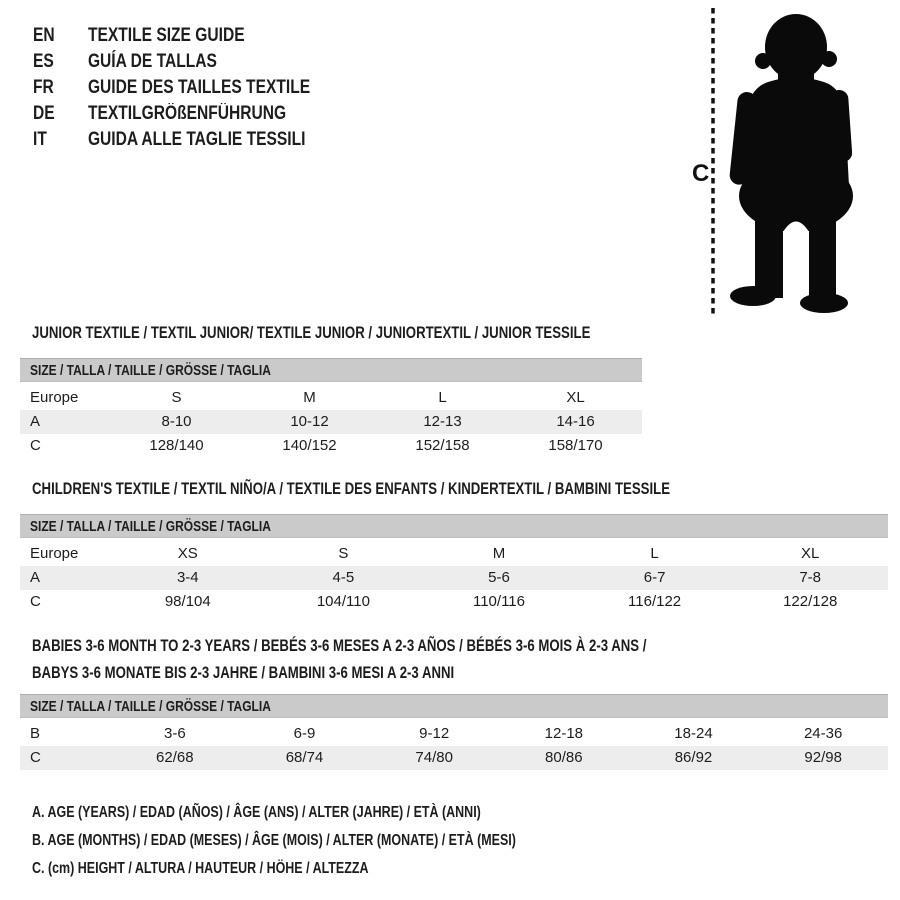 This screenshot has width=900, height=900. I want to click on size-value: 6-9, so click(304, 733).